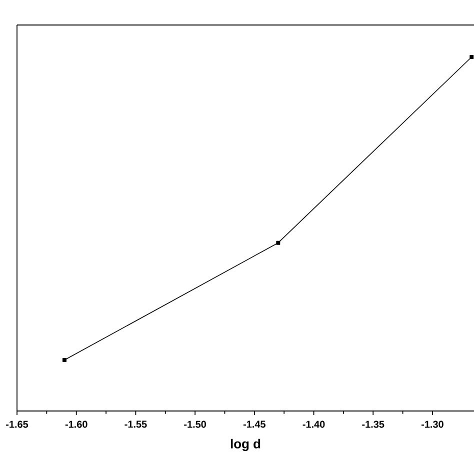 This screenshot has height=474, width=474. What do you see at coordinates (17, 424) in the screenshot?
I see `x-tick-label: -1.65` at bounding box center [17, 424].